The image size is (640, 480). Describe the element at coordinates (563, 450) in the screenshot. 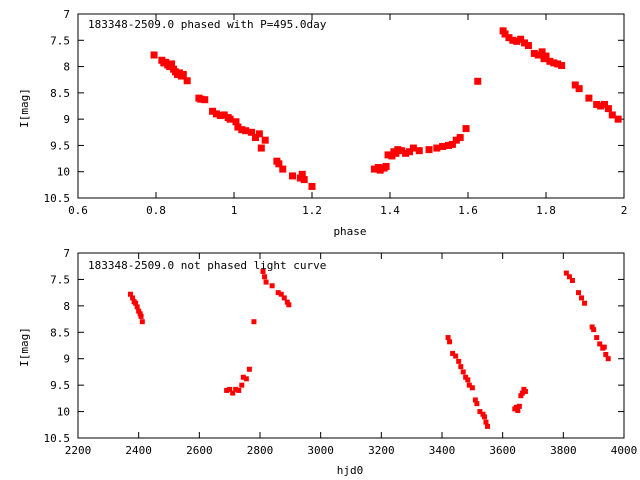

I see `x-tick-label: 3800` at that location.